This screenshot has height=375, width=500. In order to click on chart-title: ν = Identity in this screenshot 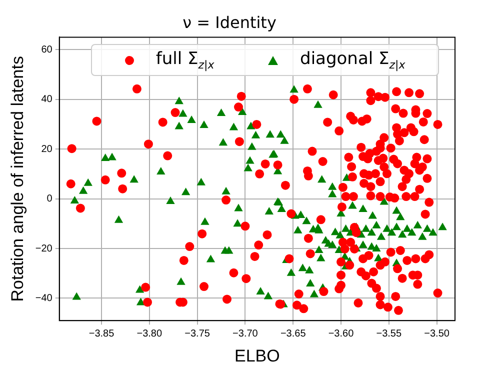, I will do `click(229, 22)`.